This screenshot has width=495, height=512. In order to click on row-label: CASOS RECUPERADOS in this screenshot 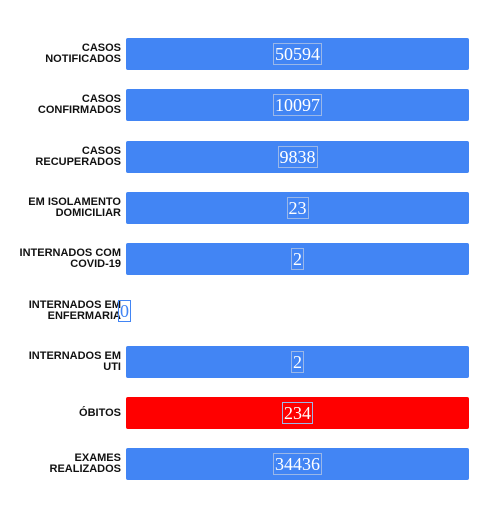, I will do `click(78, 156)`.